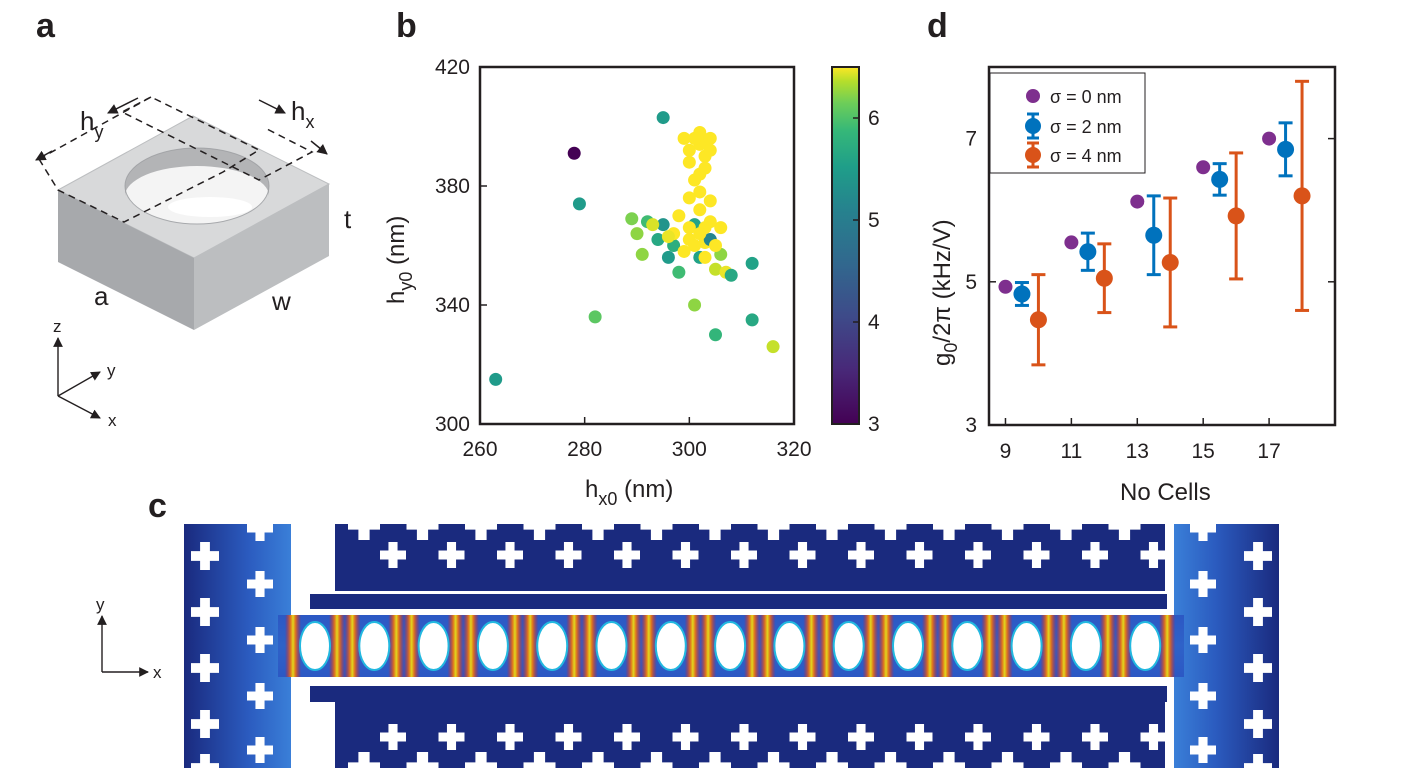  I want to click on plot-d-legend: σ = 0 nm σ = 2 nm σ = 4 nm, so click(1067, 123).